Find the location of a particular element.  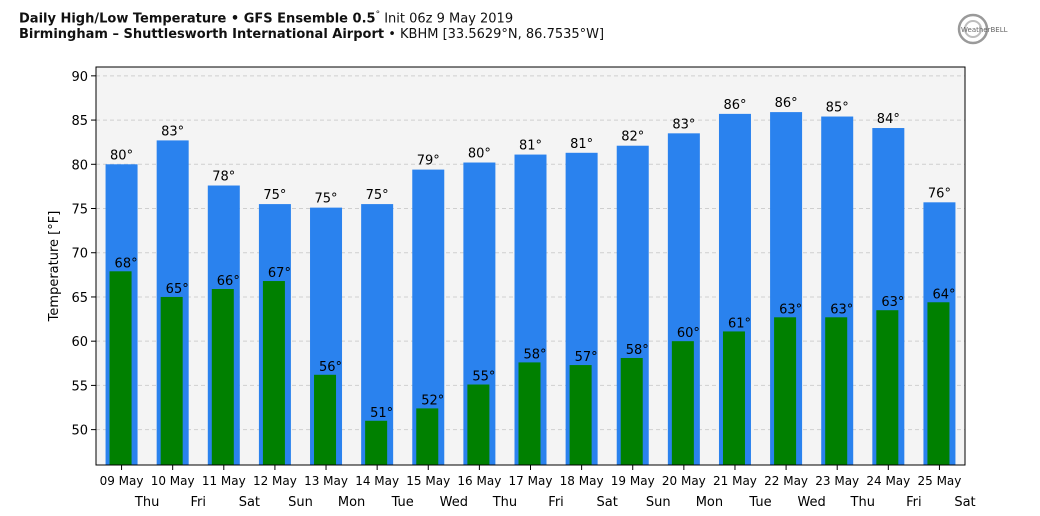

x-tick-label: 13 May is located at coordinates (326, 481).